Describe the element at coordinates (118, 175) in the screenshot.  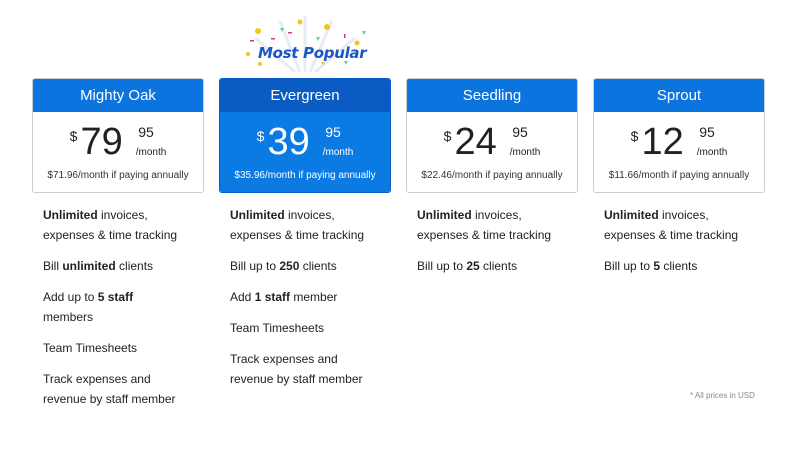
I see `annual-price: $71.96/month if paying annually` at that location.